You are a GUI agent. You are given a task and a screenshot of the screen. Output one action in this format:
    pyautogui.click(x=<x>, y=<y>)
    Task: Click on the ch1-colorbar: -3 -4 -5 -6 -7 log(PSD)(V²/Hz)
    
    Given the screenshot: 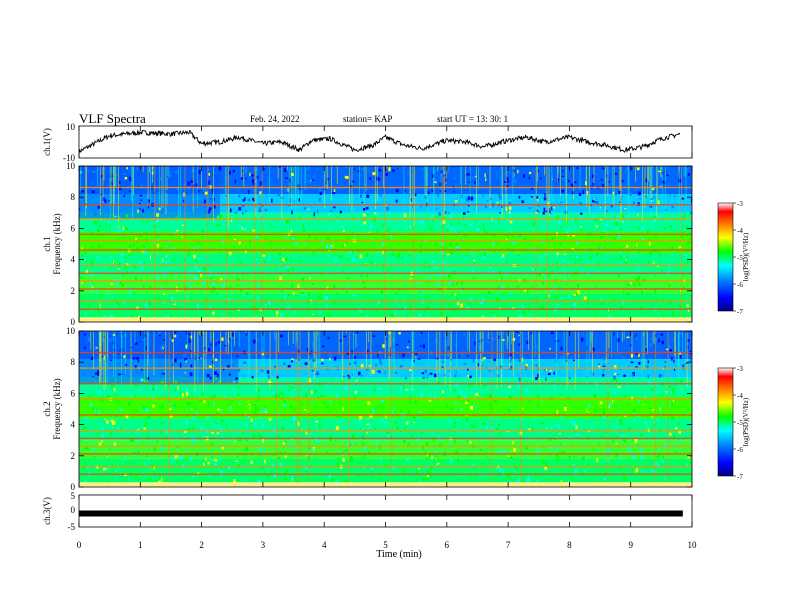 What is the action you would take?
    pyautogui.click(x=733, y=258)
    